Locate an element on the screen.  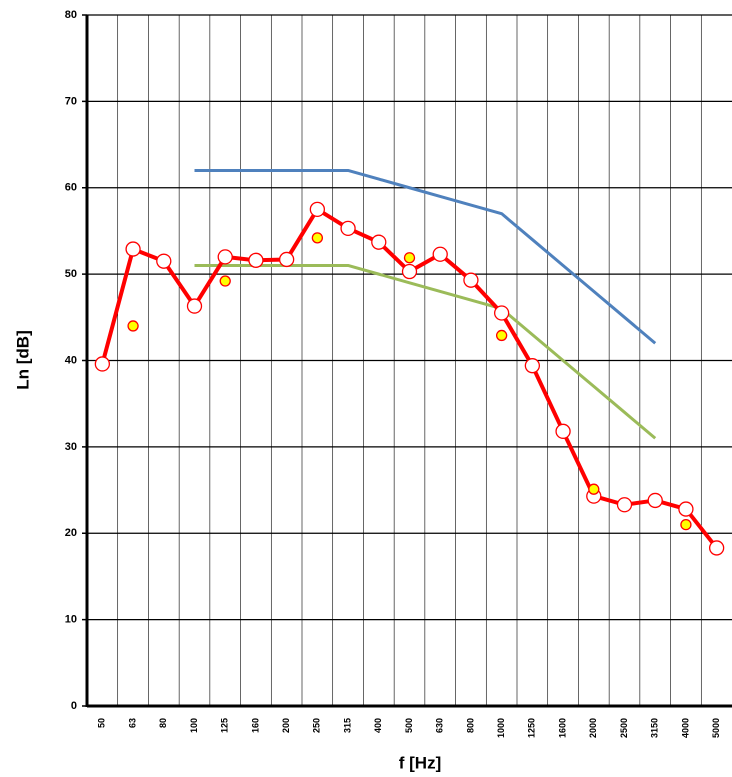
x-tick-label: 1250 is located at coordinates (532, 728).